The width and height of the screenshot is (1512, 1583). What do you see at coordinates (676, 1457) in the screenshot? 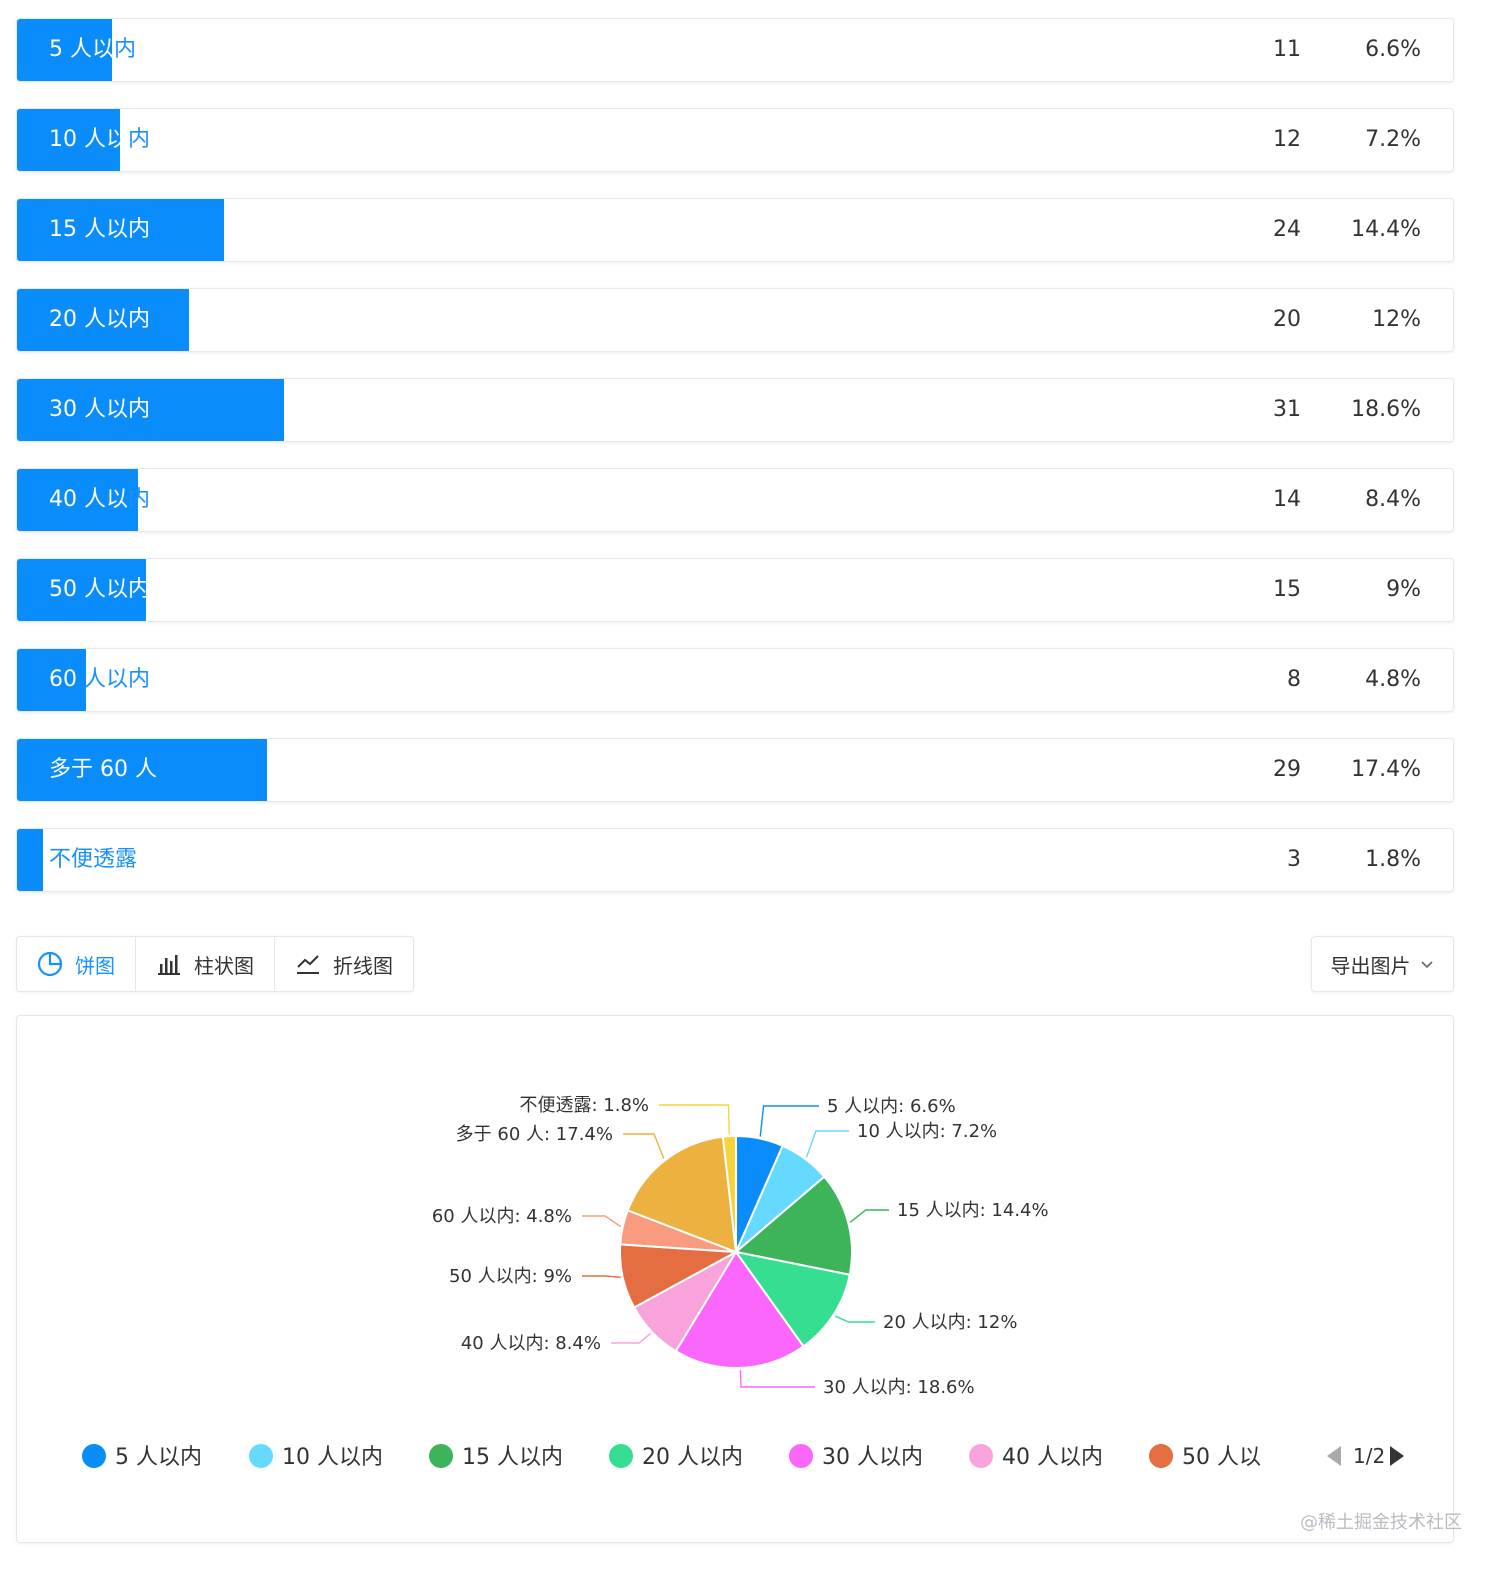
I see `legend-item: 20 人以内` at bounding box center [676, 1457].